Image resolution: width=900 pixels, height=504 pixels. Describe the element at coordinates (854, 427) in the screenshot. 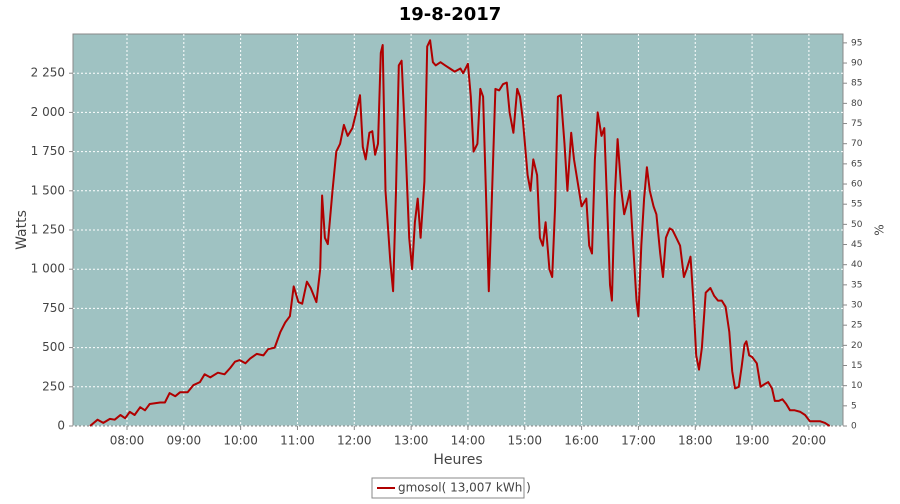

I see `y2-tick-label: 0` at that location.